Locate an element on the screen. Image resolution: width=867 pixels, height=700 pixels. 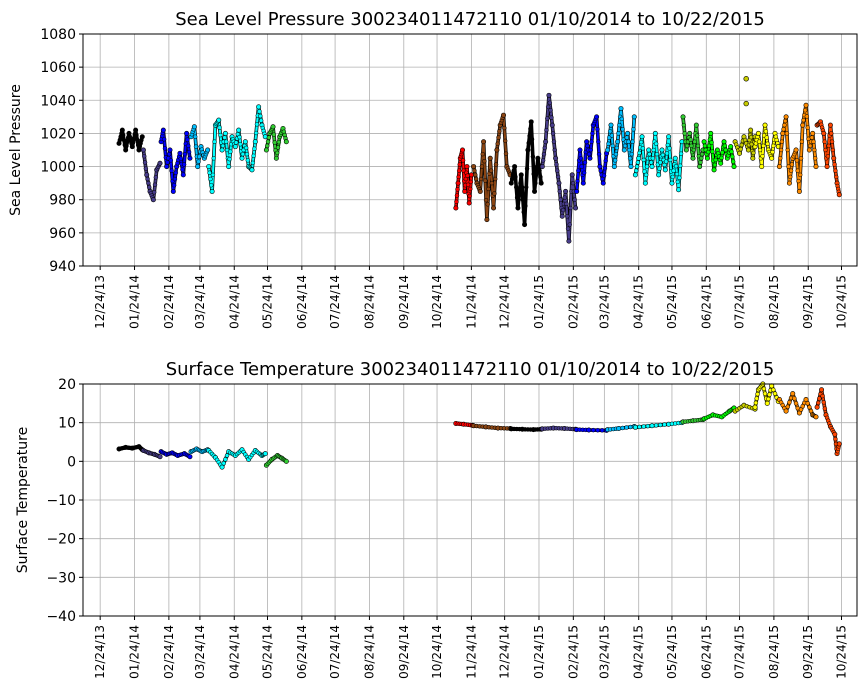
x-tick-label: 05/24/14 is located at coordinates (267, 302).